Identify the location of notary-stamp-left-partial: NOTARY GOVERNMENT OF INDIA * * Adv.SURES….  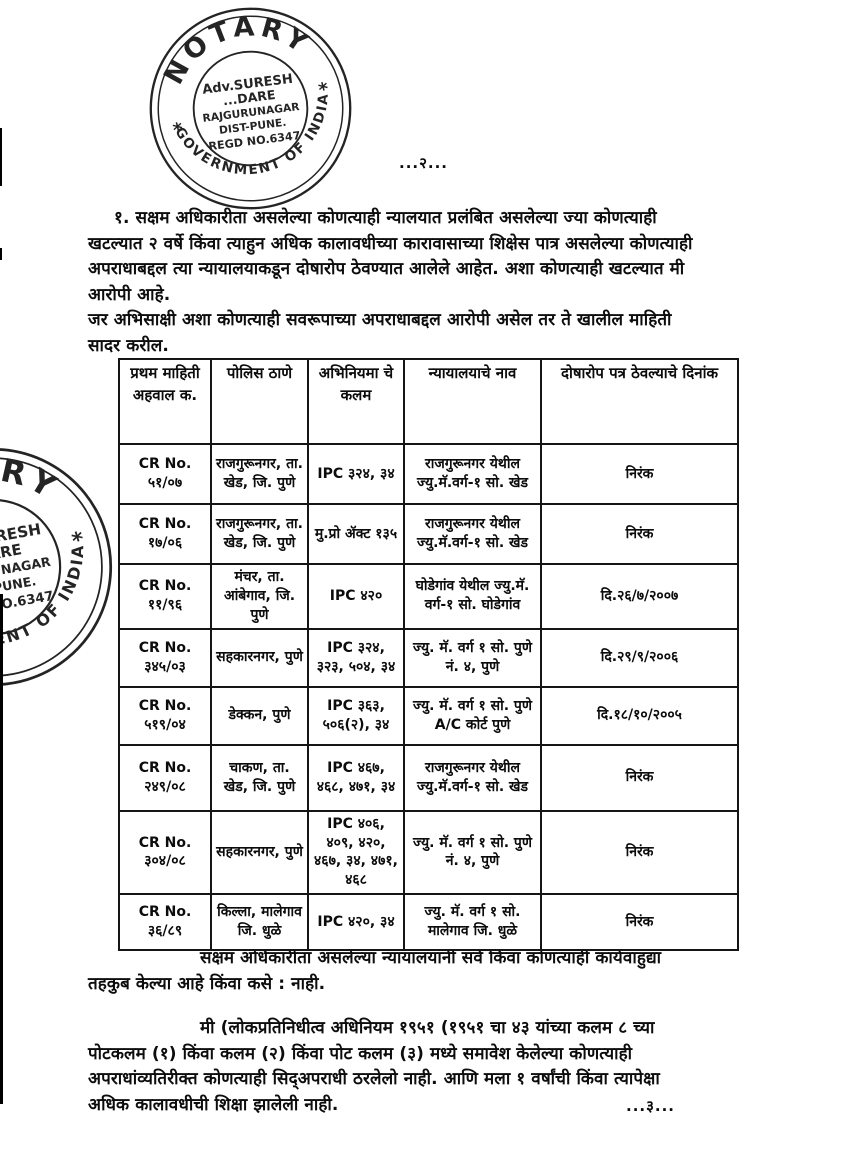
(72, 567).